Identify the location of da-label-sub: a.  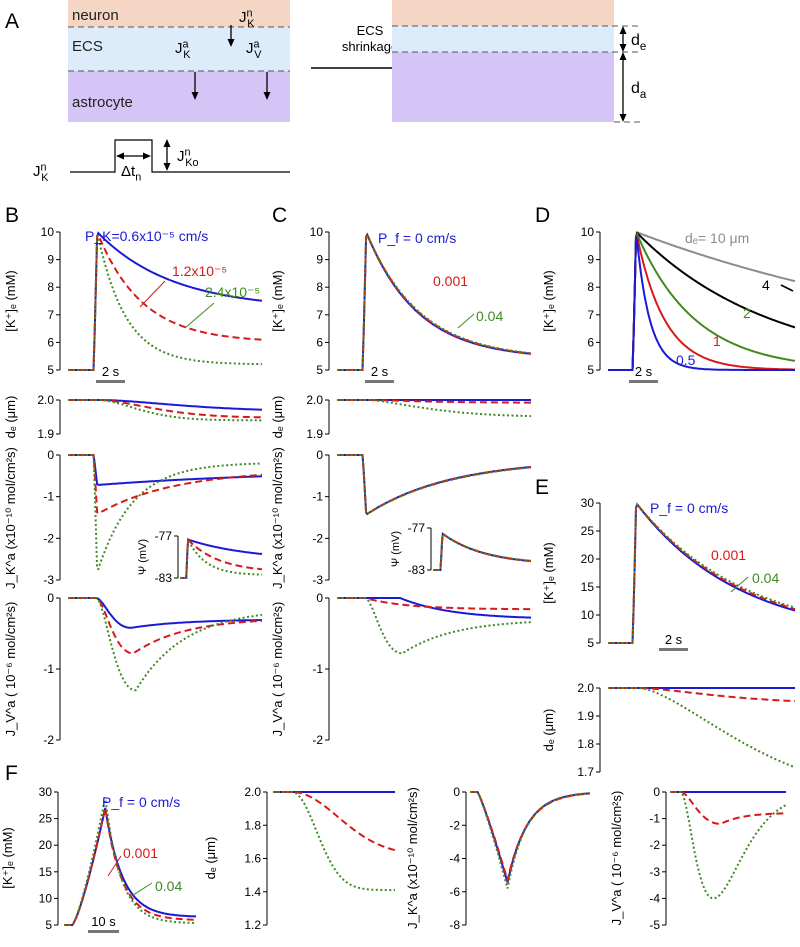
(643, 95).